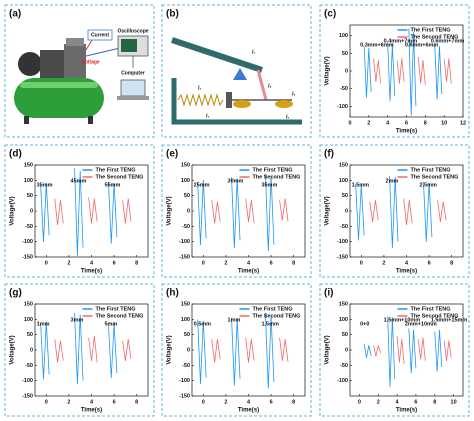  What do you see at coordinates (361, 185) in the screenshot?
I see `annotation: 1.5mm` at bounding box center [361, 185].